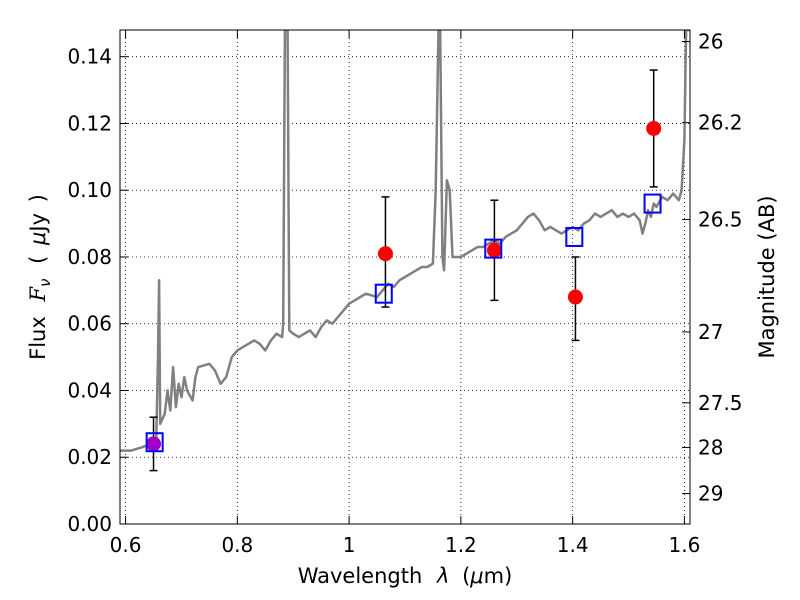  Describe the element at coordinates (720, 123) in the screenshot. I see `y2-tick-label: 26.2` at that location.